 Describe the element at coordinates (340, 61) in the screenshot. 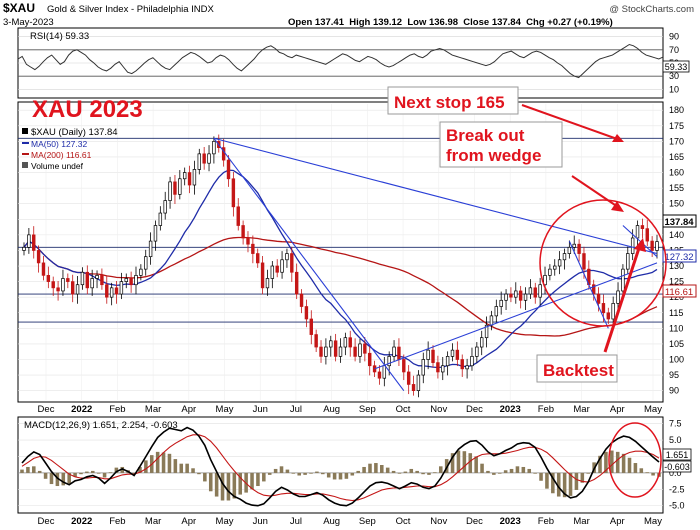

I see `rsi-line` at that location.